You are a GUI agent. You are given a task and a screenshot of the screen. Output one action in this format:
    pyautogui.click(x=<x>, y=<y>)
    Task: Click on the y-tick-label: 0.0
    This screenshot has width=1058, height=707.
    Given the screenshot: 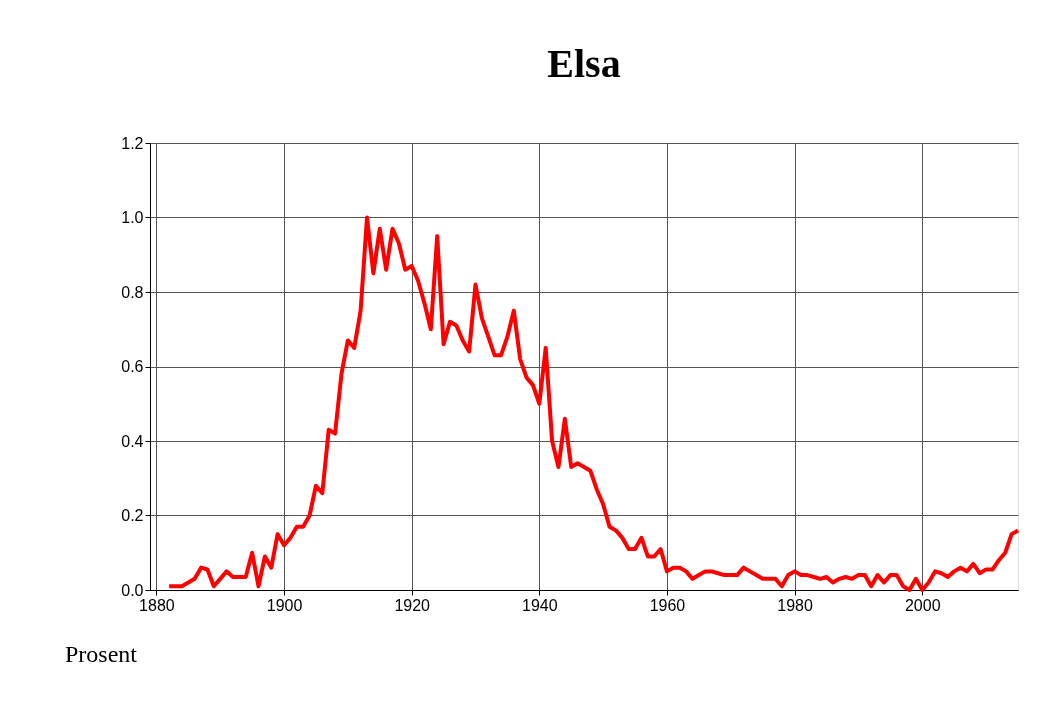 What is the action you would take?
    pyautogui.click(x=132, y=590)
    